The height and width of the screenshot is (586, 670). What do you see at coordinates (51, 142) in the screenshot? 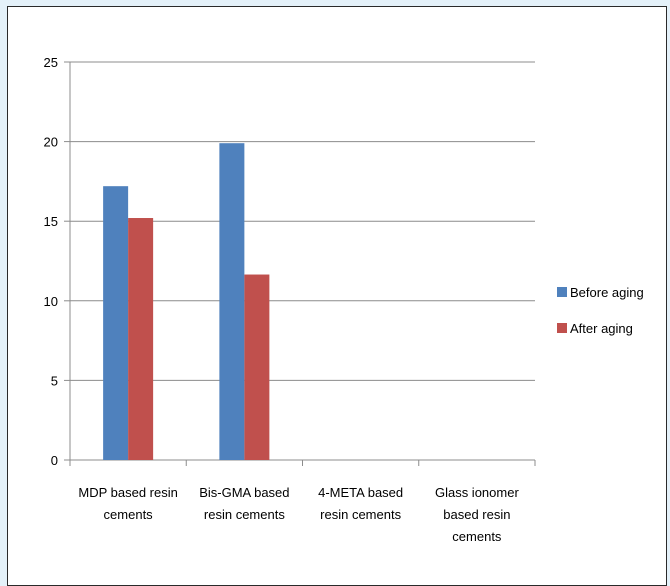
I see `y-tick-label: 20` at bounding box center [51, 142].